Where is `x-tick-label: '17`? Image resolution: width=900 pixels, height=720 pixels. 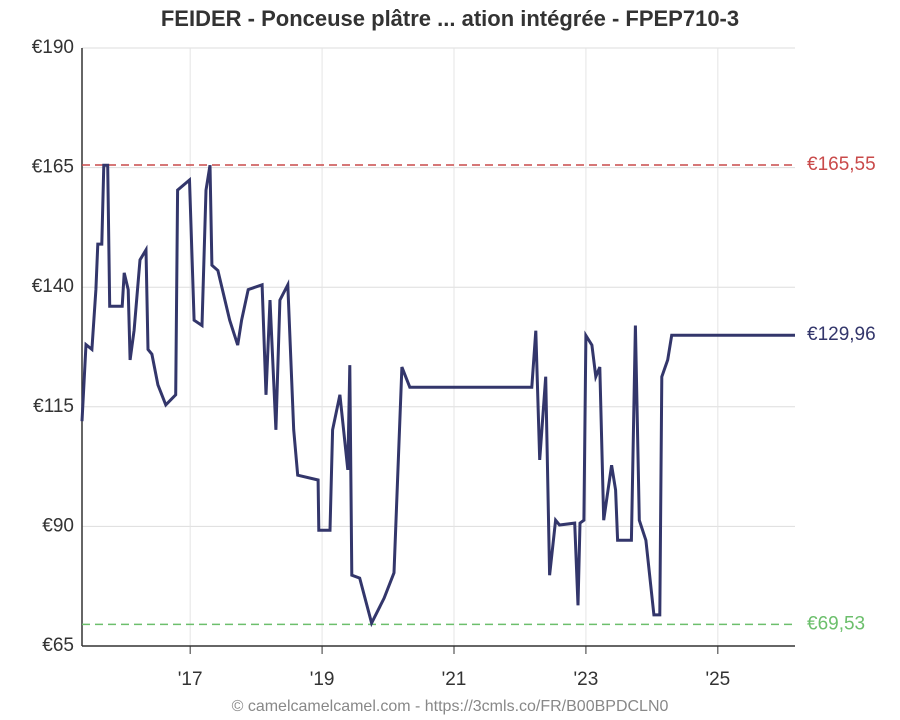
x-tick-label: '17 is located at coordinates (190, 679).